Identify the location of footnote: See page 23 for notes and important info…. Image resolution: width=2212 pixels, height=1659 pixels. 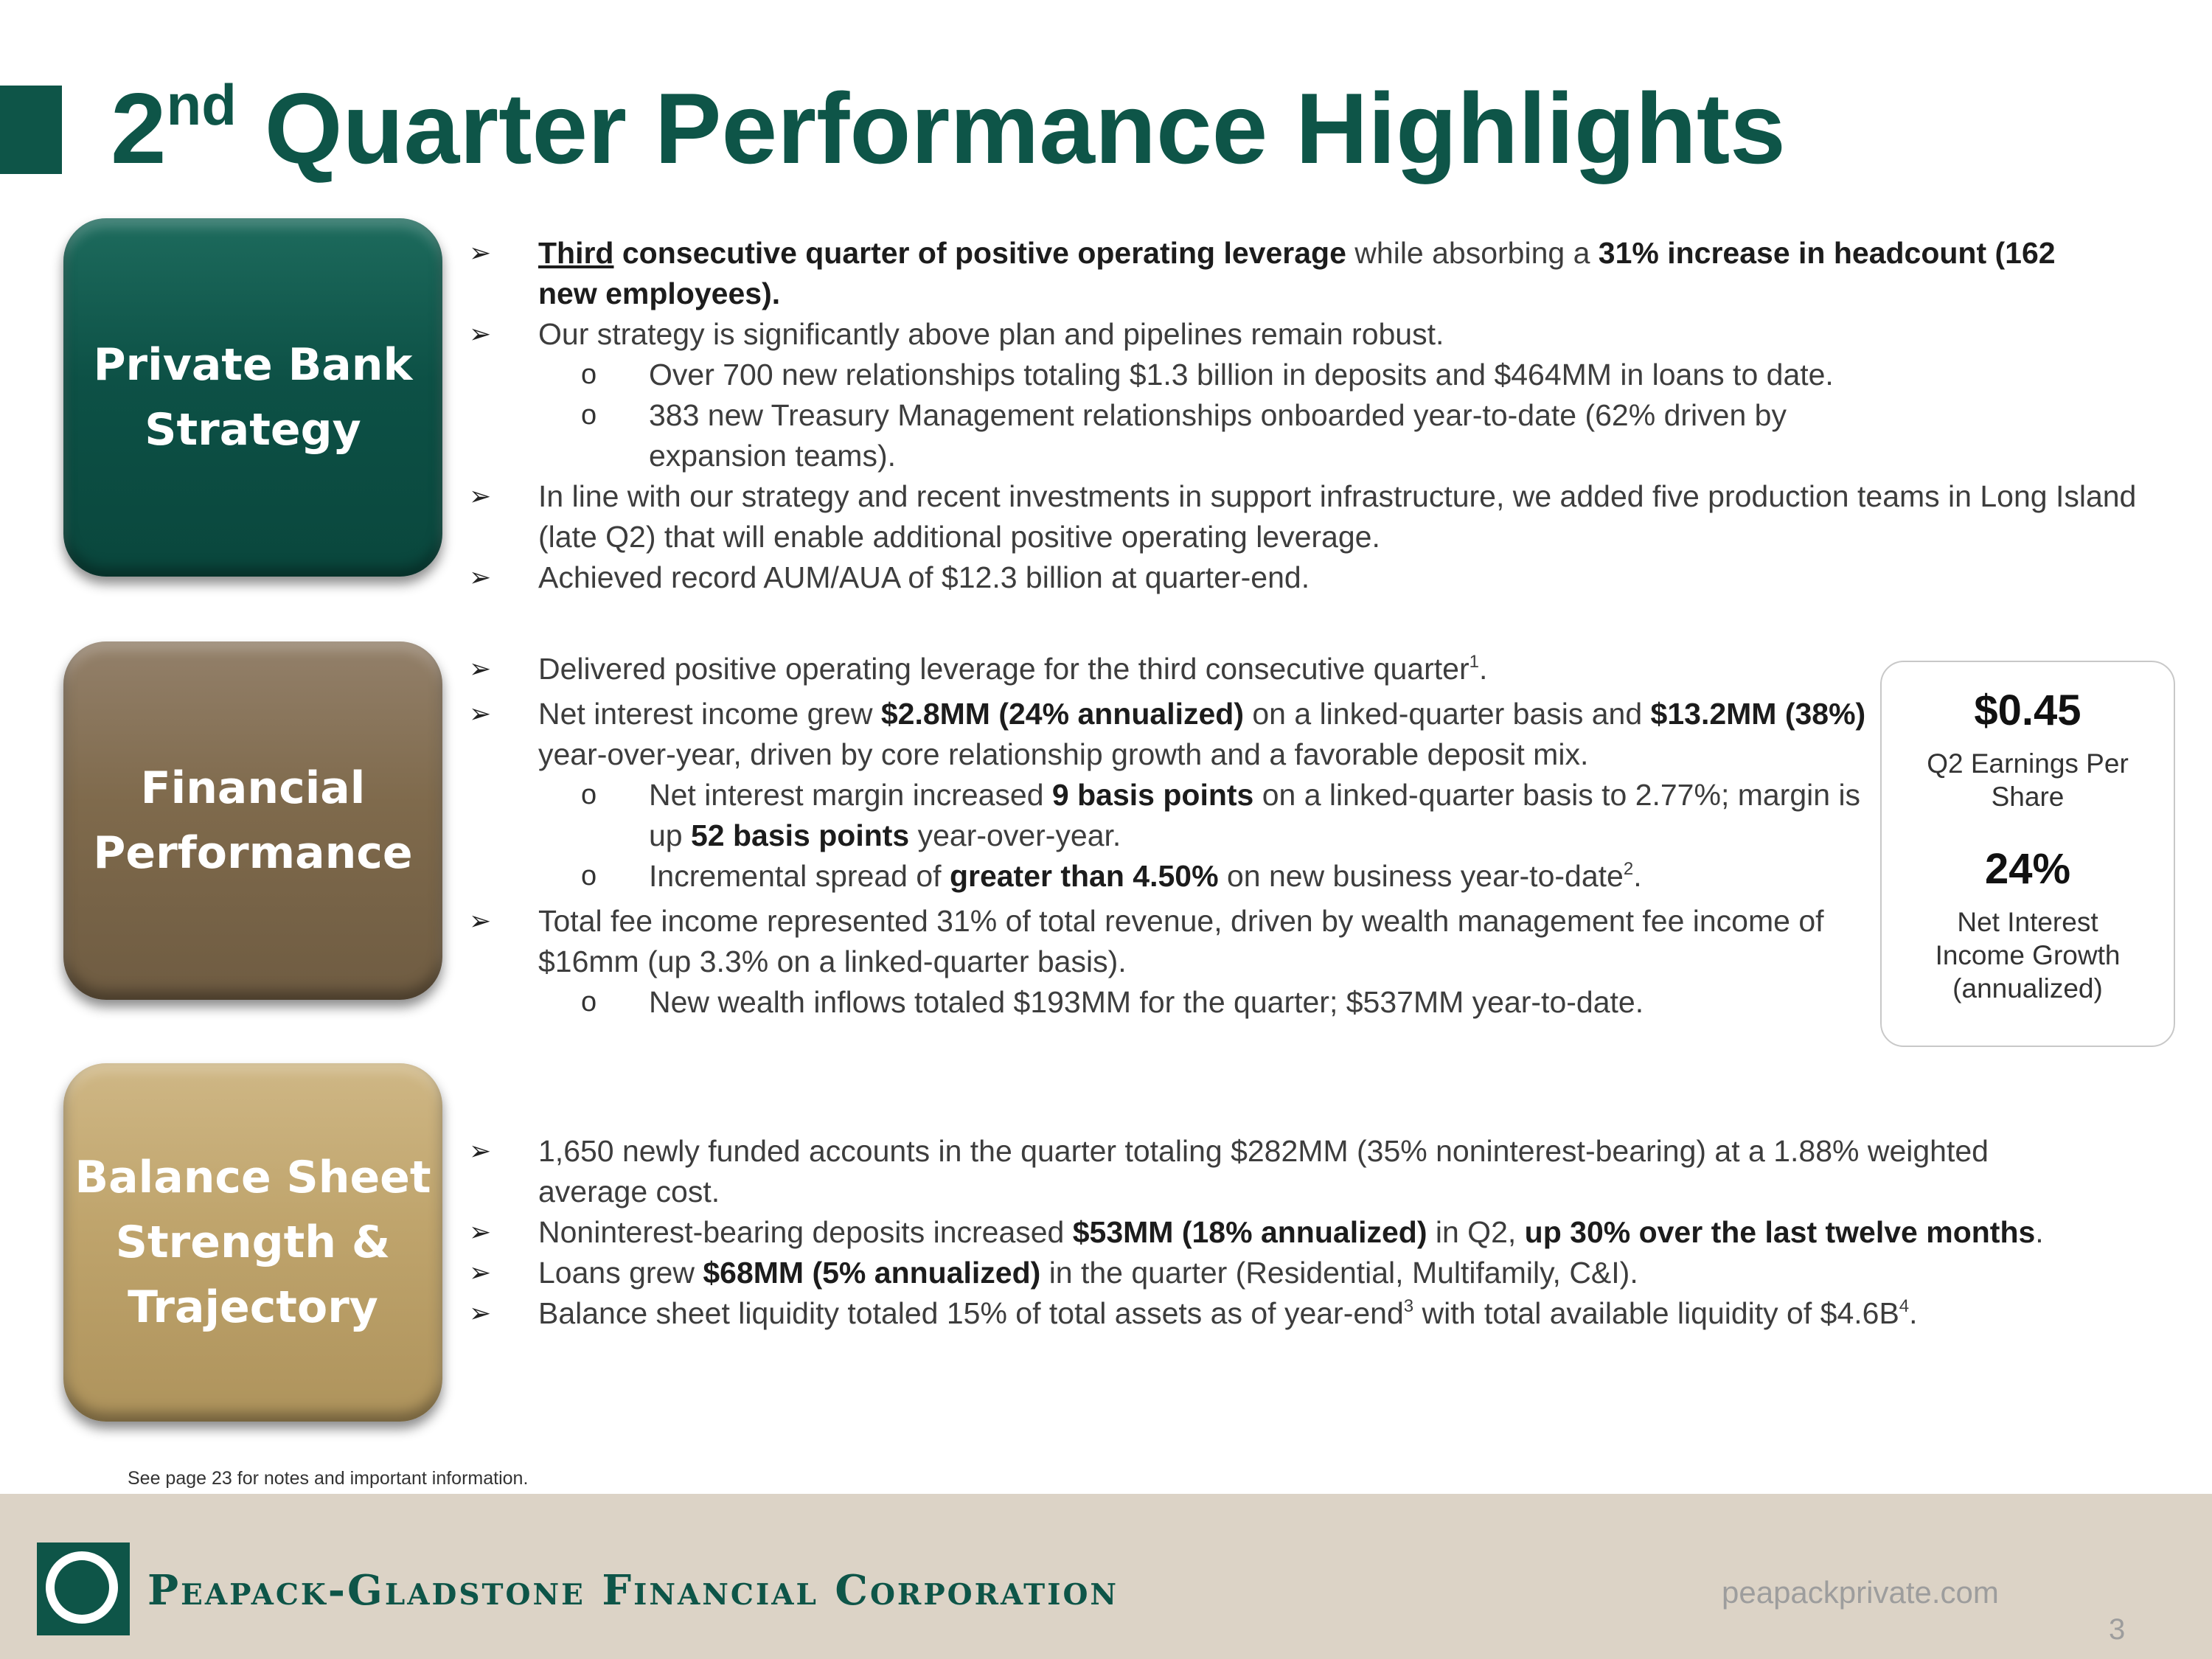
(328, 1478).